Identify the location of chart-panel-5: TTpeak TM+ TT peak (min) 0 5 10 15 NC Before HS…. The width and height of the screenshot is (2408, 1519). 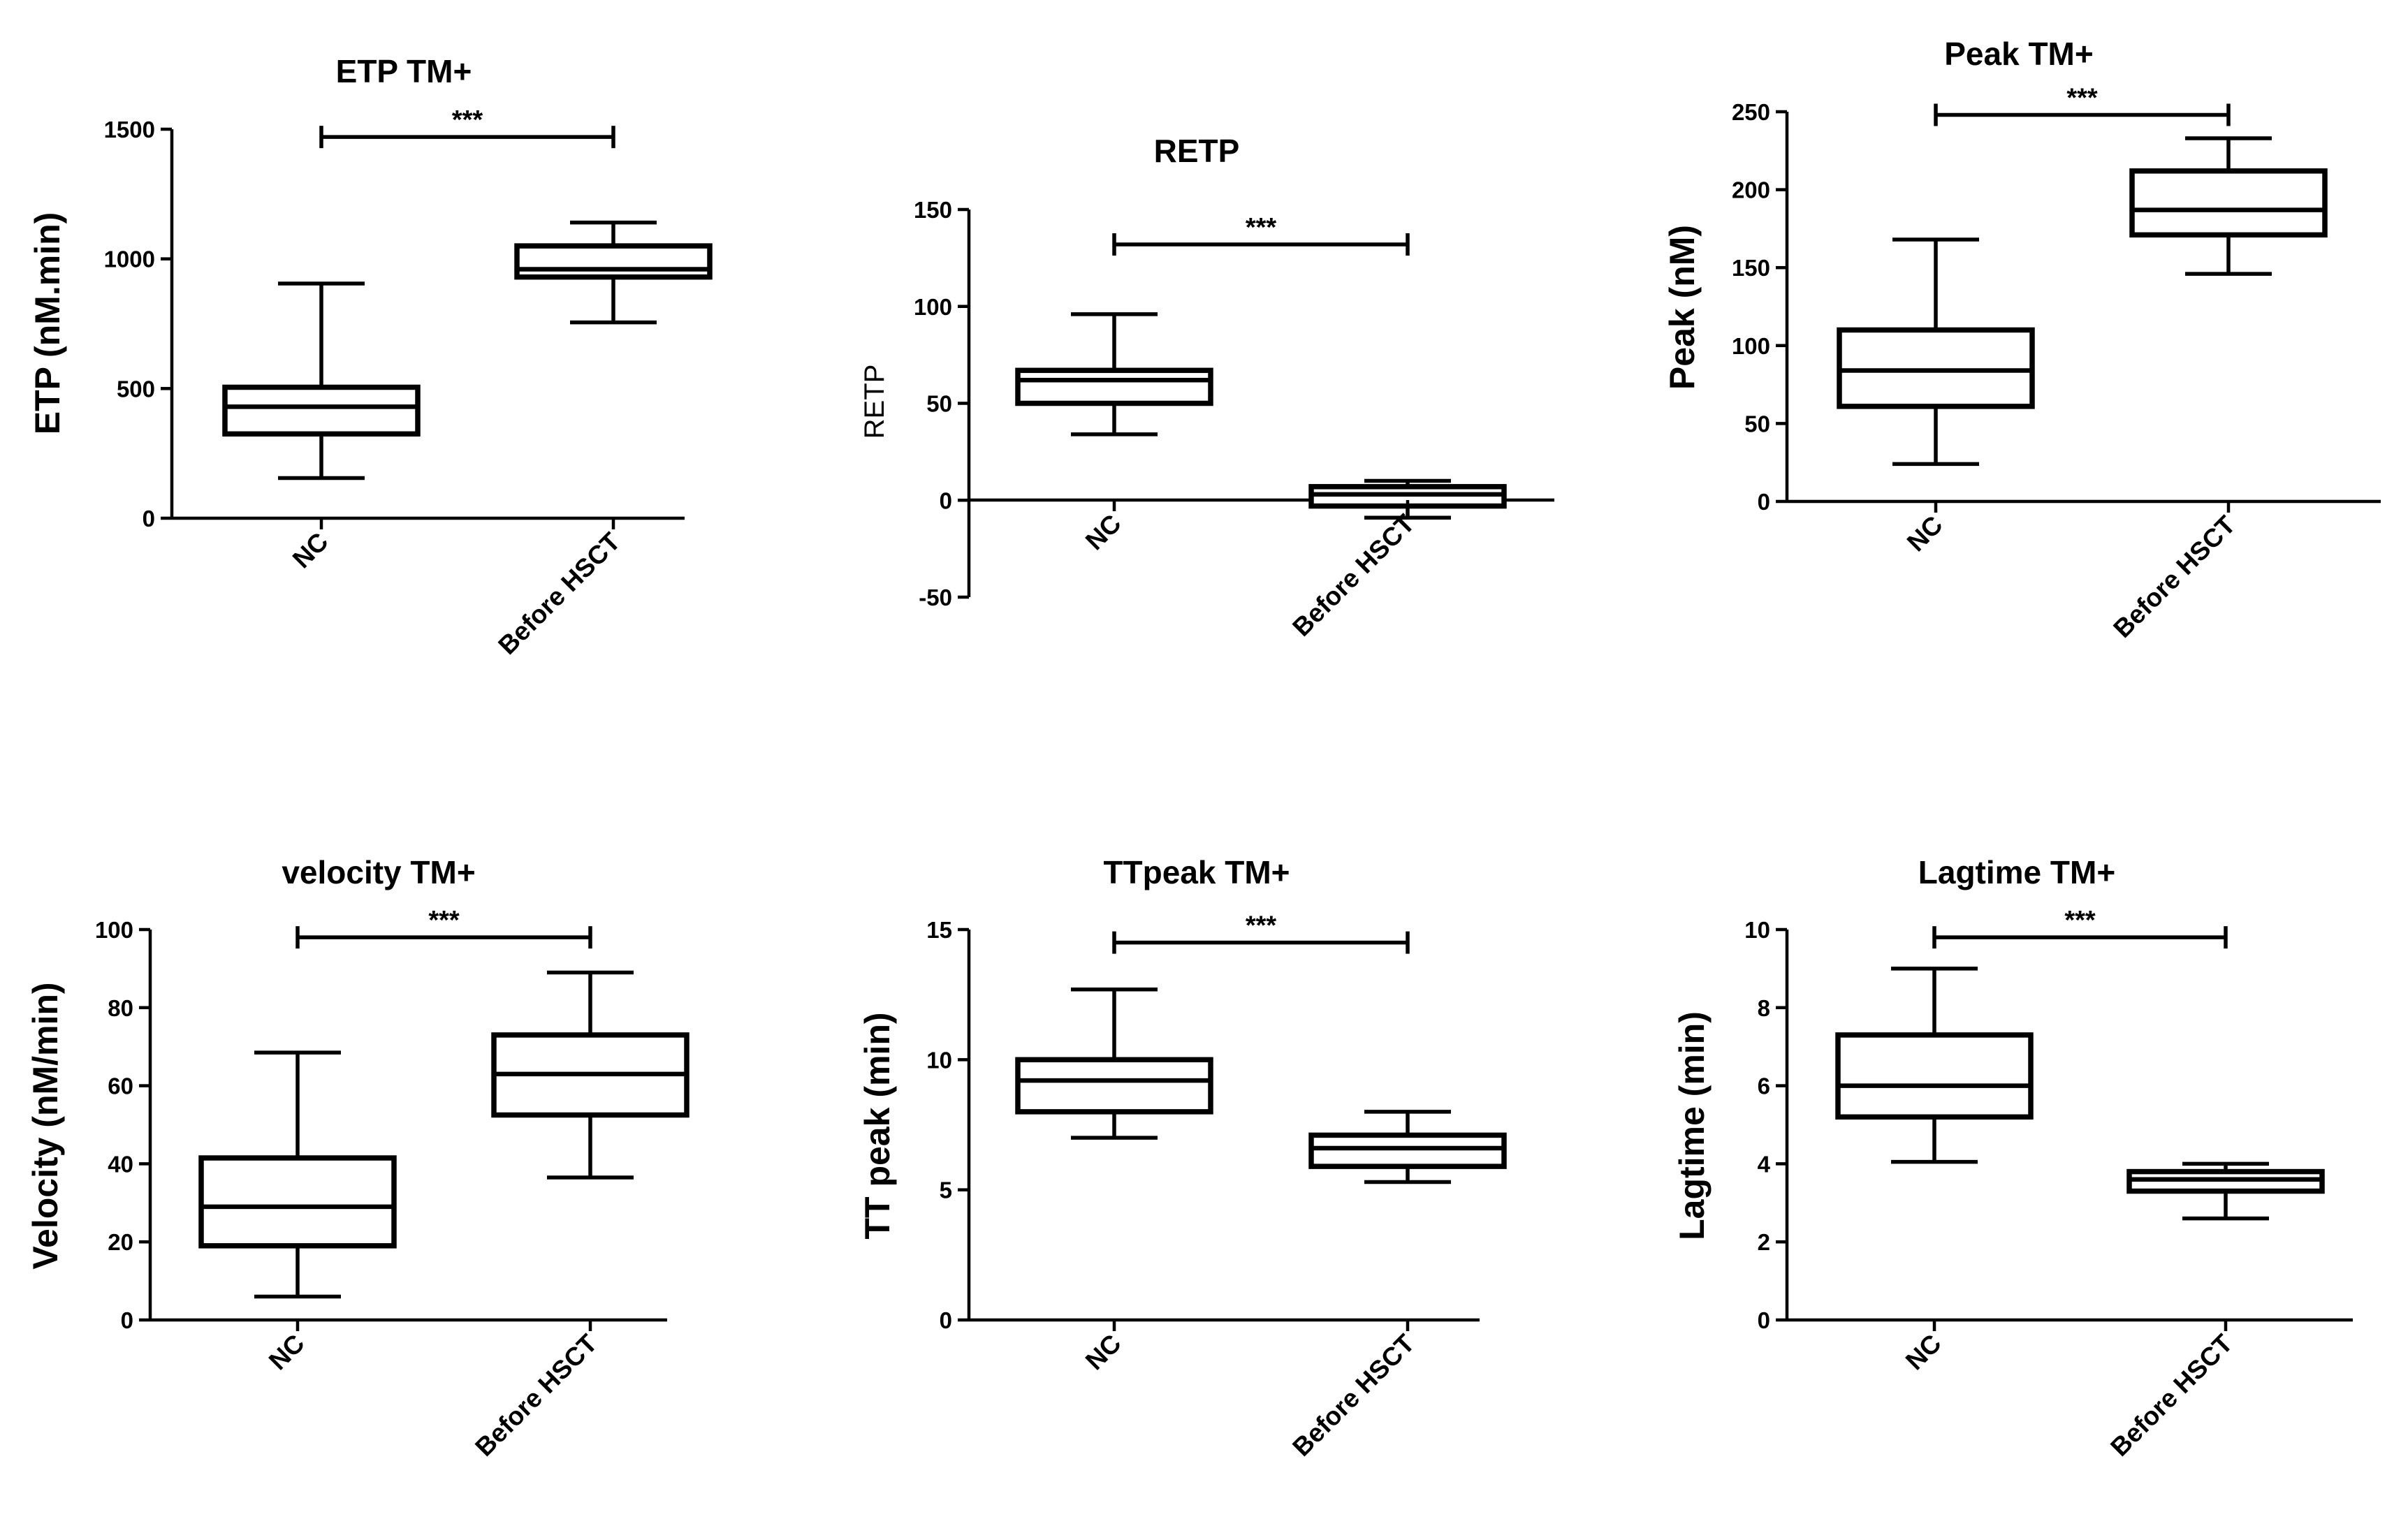
(1182, 1158).